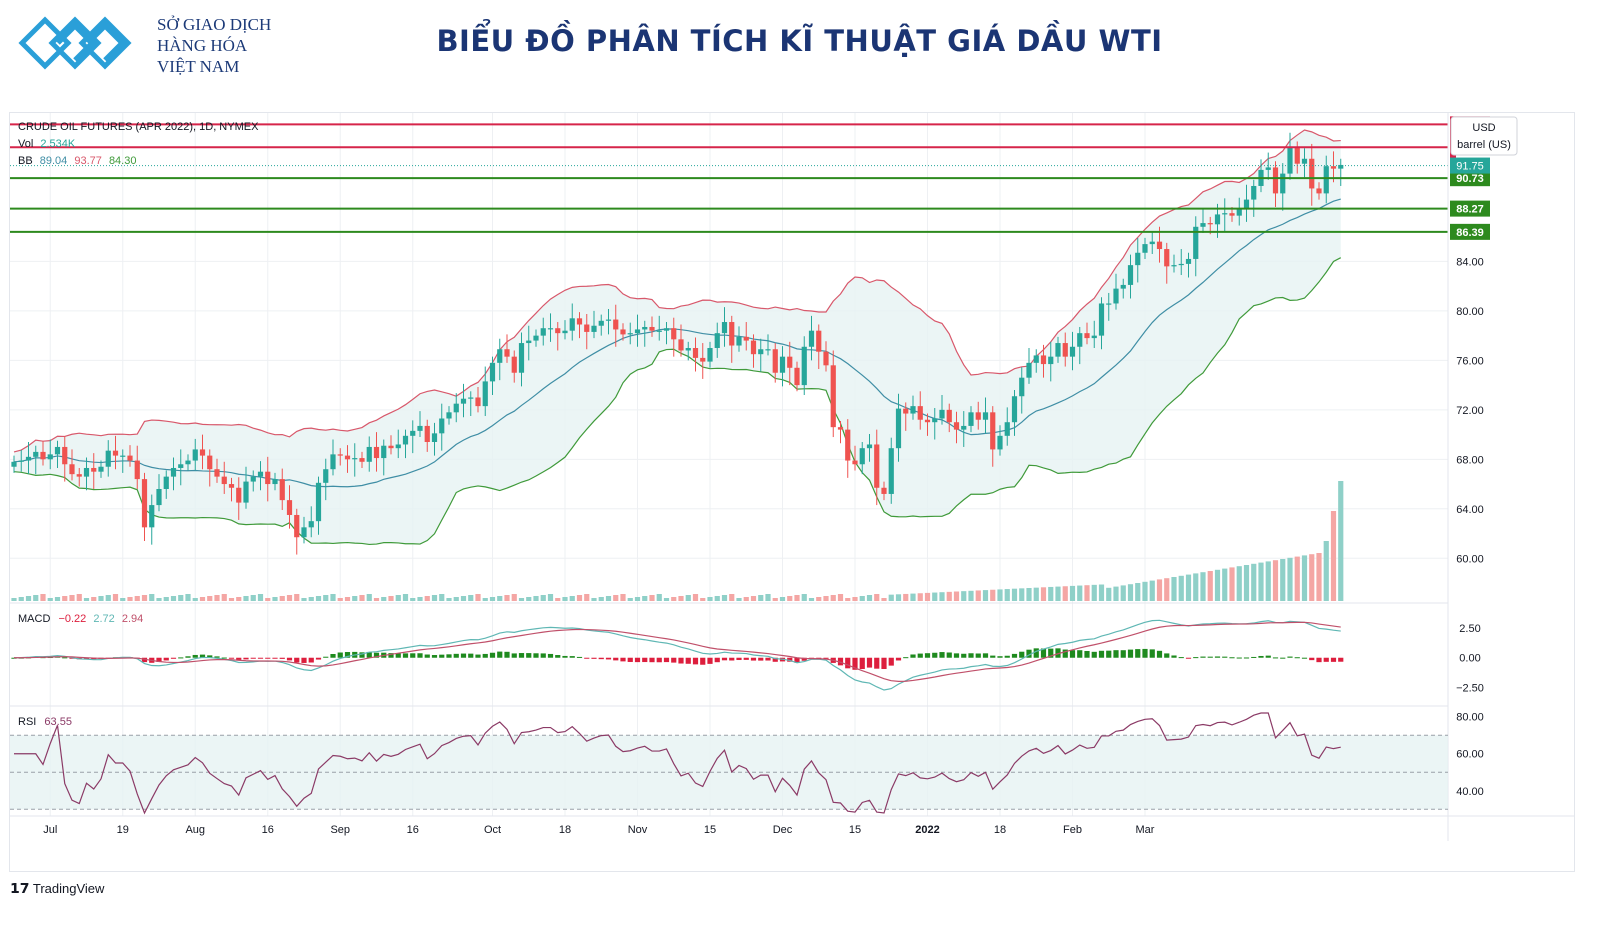 The image size is (1599, 933). I want to click on legend-instrument: CRUDE OIL FUTURES (APR 2022), 1D, NYMEX, so click(138, 127).